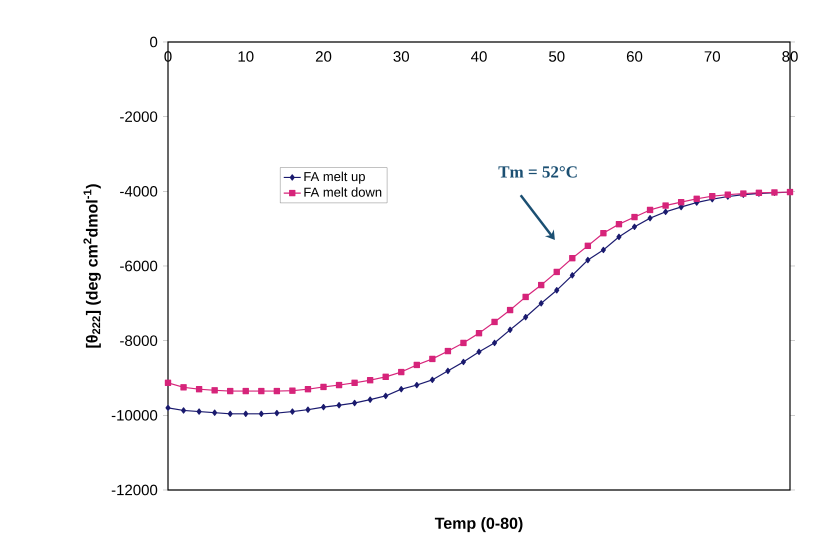 This screenshot has height=550, width=817. I want to click on legend-label: FA melt up, so click(334, 178).